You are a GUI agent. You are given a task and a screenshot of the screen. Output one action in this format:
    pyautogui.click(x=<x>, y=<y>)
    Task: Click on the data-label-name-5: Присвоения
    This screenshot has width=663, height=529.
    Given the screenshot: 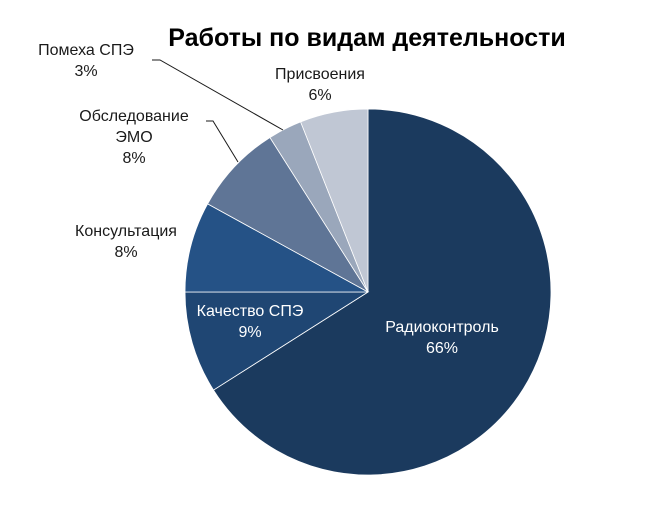 What is the action you would take?
    pyautogui.click(x=320, y=74)
    